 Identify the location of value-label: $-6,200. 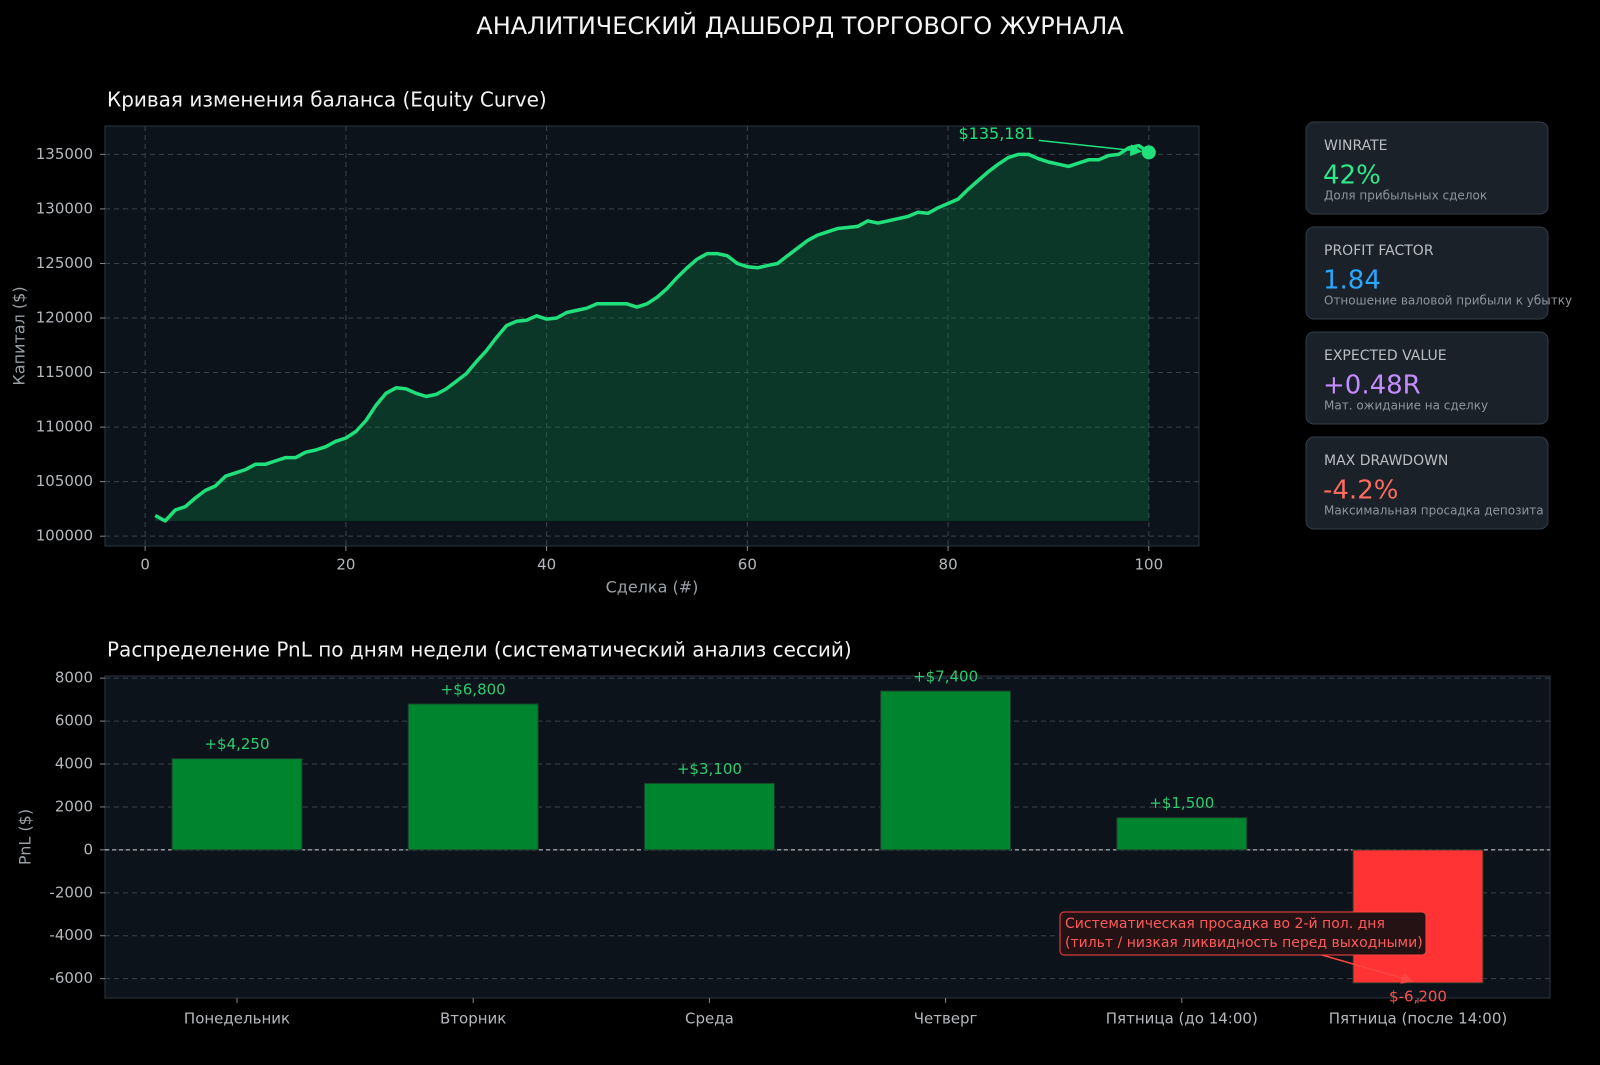
(1418, 996).